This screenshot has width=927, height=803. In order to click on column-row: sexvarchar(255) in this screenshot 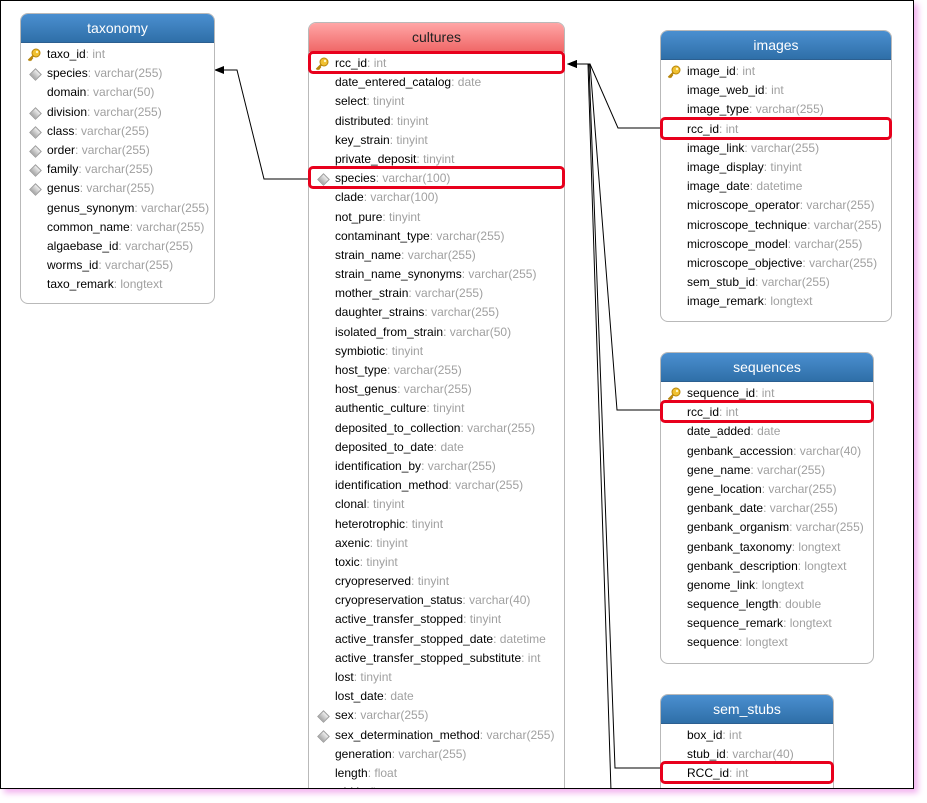, I will do `click(436, 715)`.